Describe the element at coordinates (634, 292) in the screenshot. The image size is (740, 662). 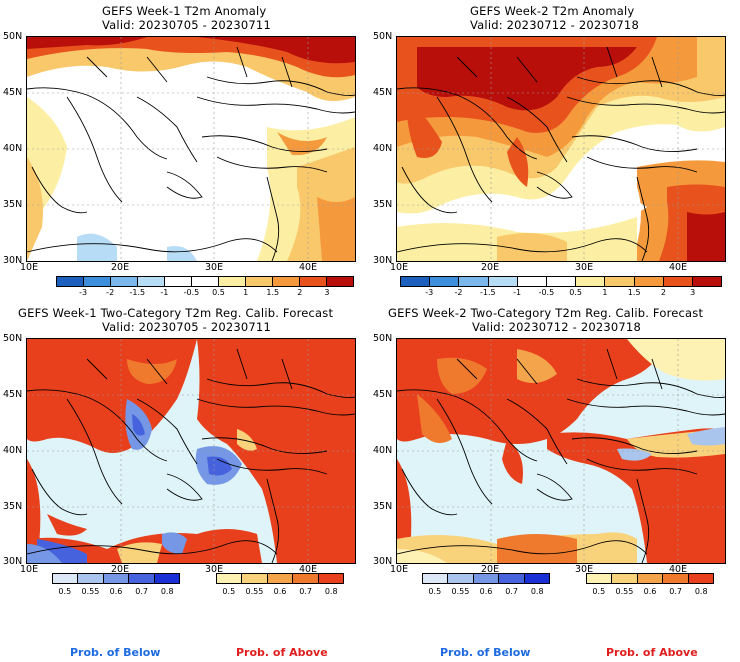
I see `anomaly-colorbar-label: 1.5` at that location.